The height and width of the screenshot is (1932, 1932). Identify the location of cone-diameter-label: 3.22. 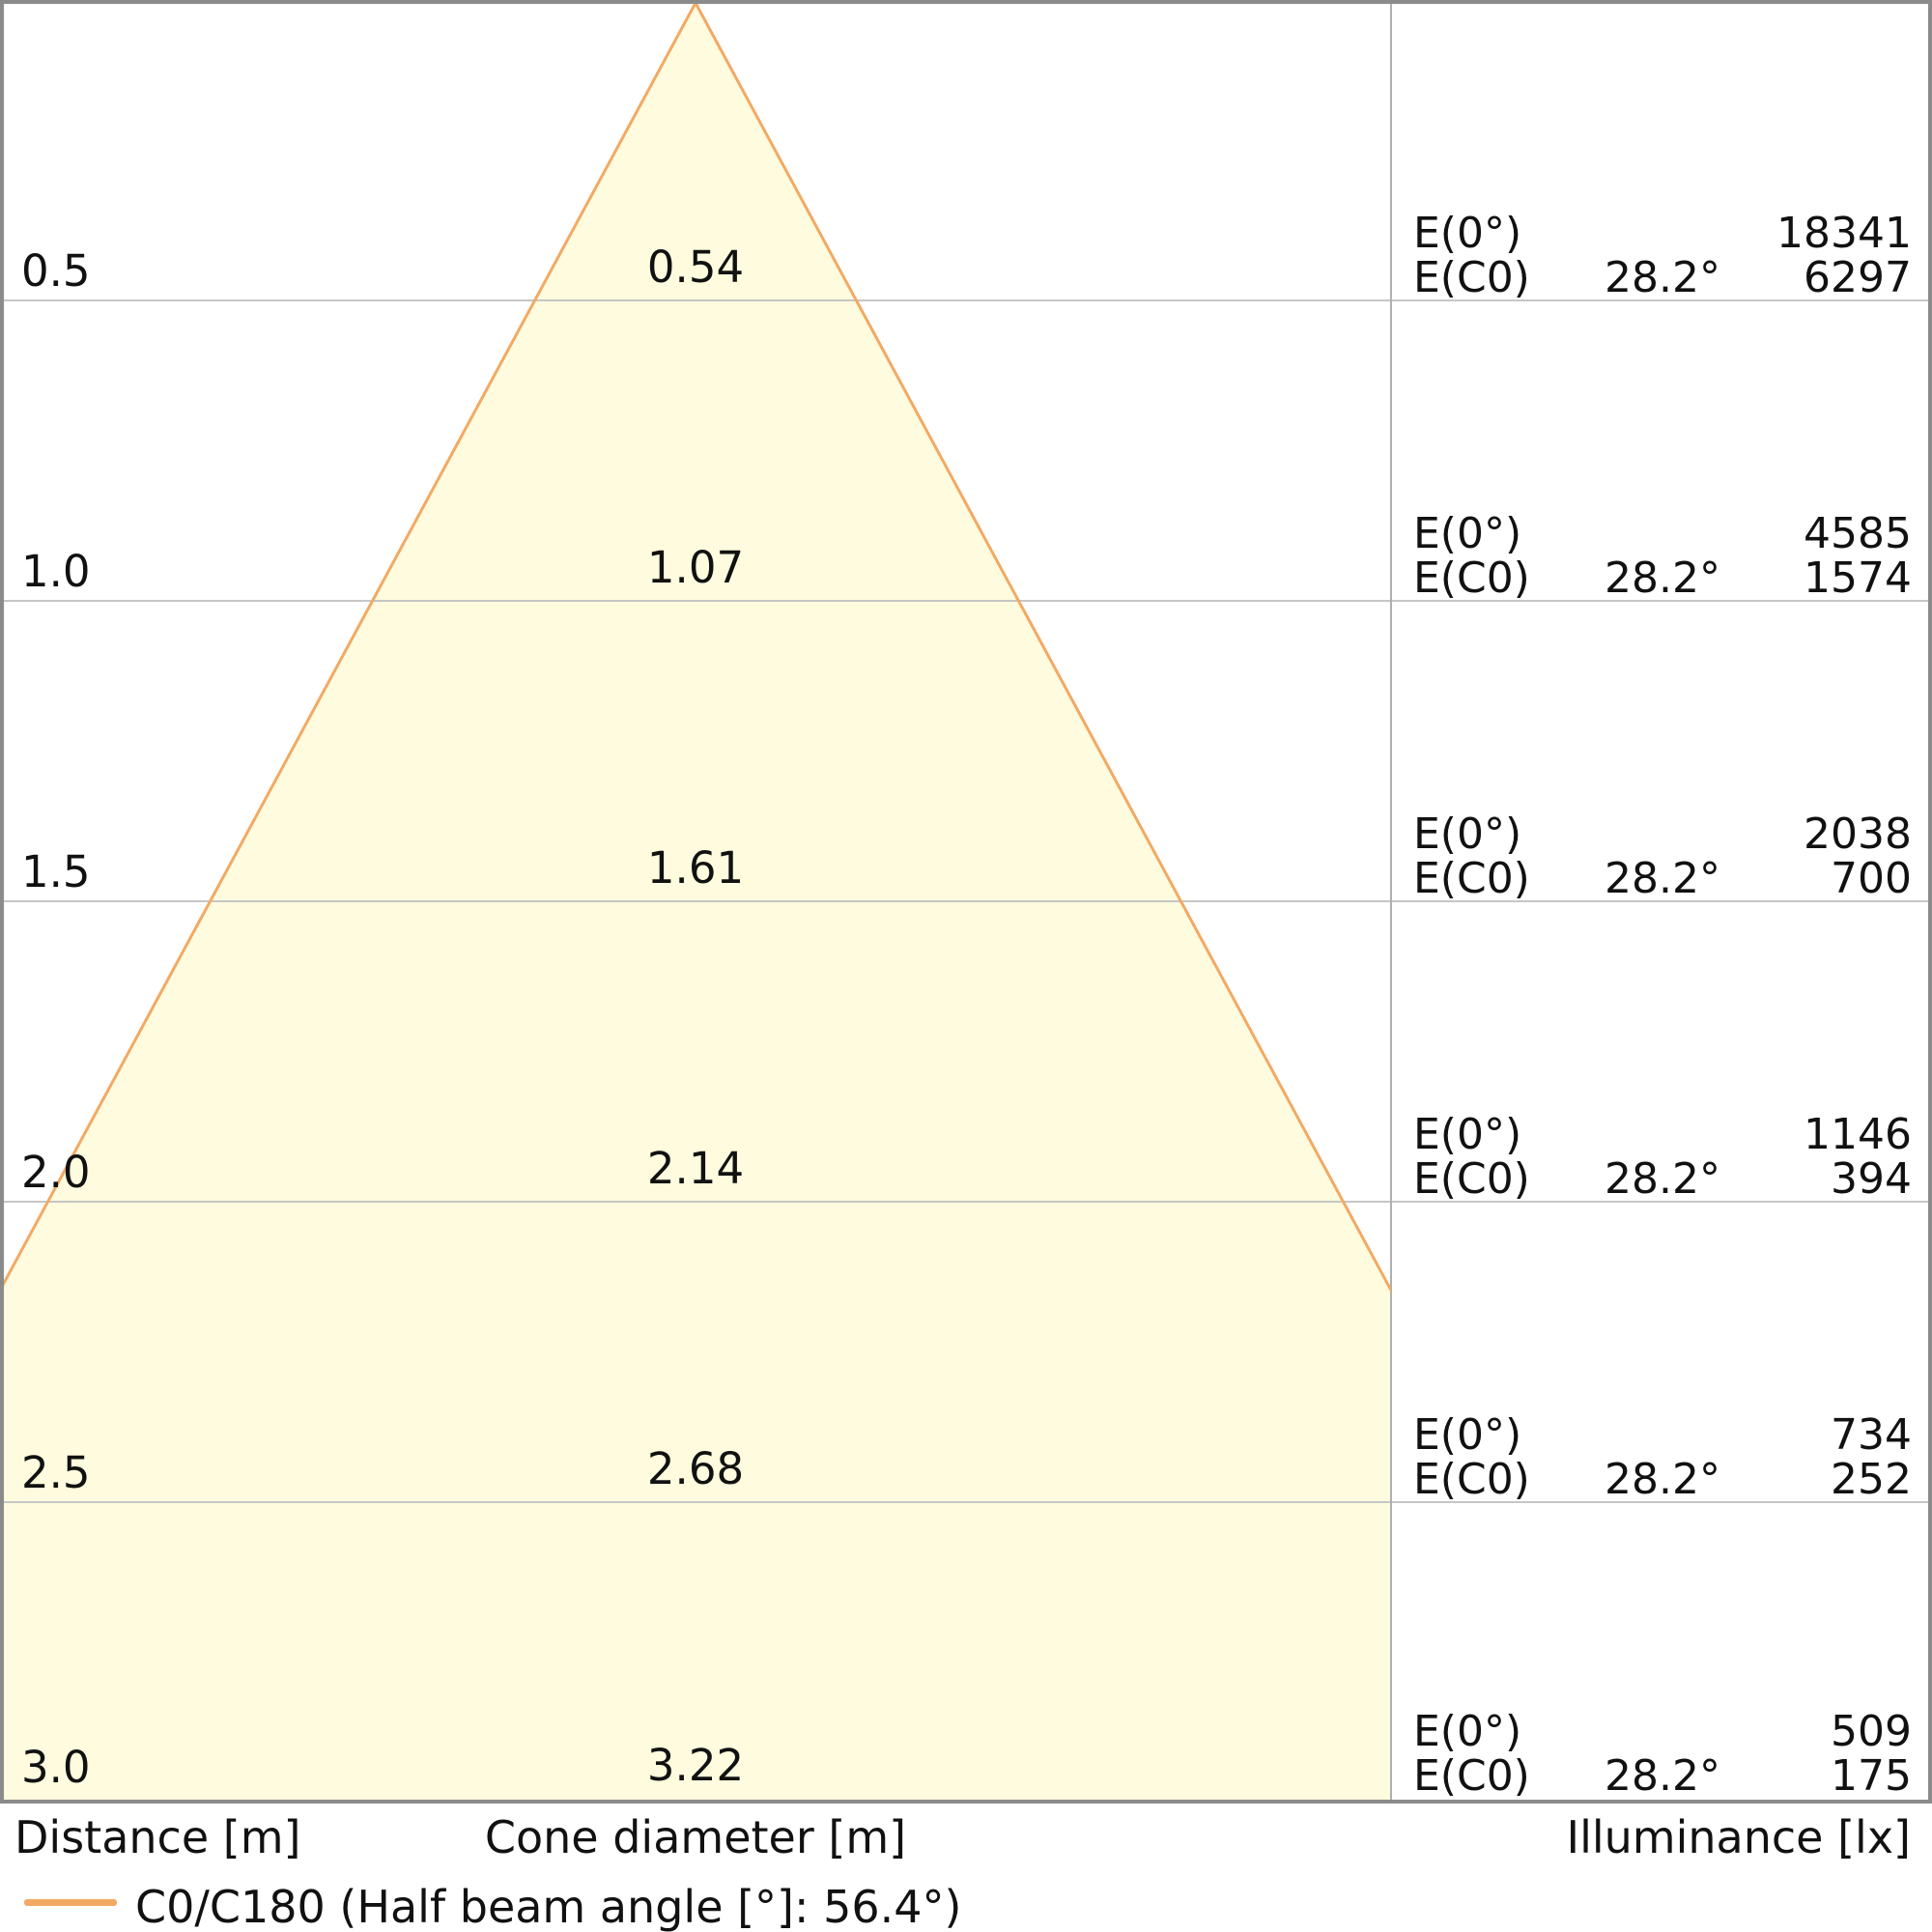
(695, 1765).